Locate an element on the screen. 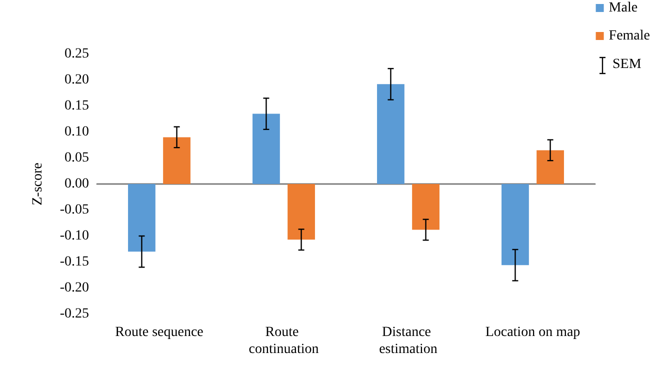 The image size is (660, 371). legend-label: Male is located at coordinates (623, 8).